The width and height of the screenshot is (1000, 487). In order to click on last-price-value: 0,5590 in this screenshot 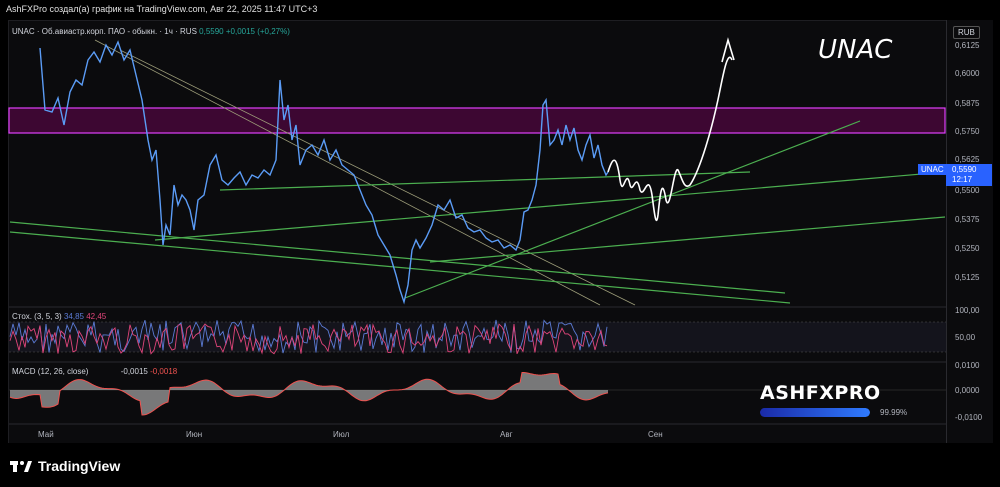, I will do `click(964, 169)`.